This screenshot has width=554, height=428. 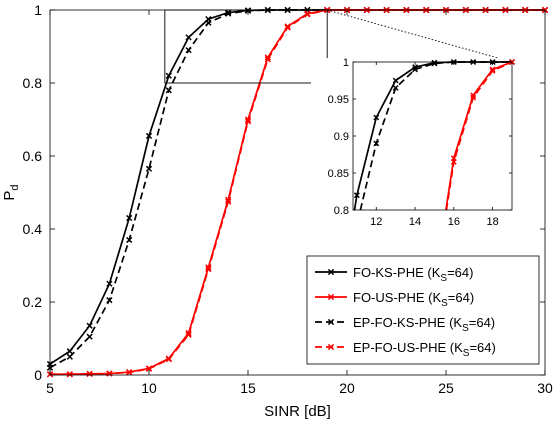 What do you see at coordinates (38, 375) in the screenshot?
I see `y-tick-label: 0` at bounding box center [38, 375].